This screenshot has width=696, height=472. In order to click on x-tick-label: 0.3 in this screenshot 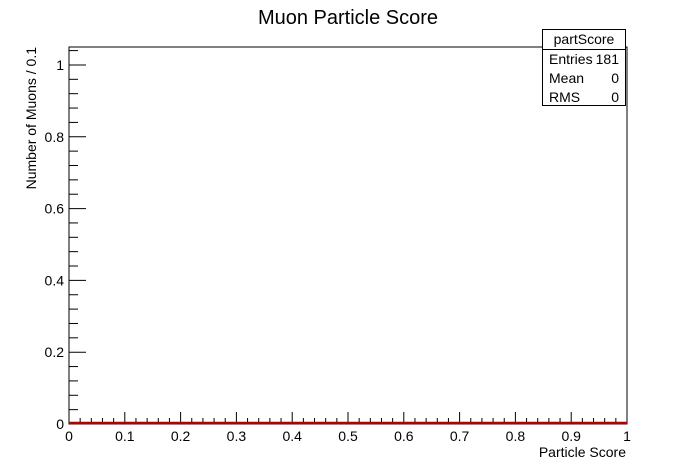, I will do `click(237, 436)`.